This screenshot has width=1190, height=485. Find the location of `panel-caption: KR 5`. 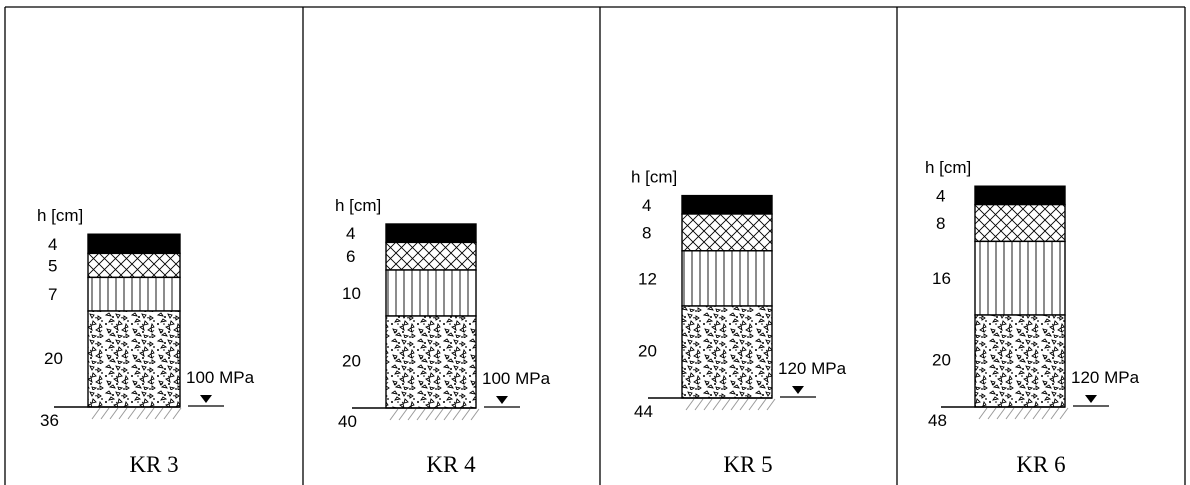

panel-caption: KR 5 is located at coordinates (747, 464).